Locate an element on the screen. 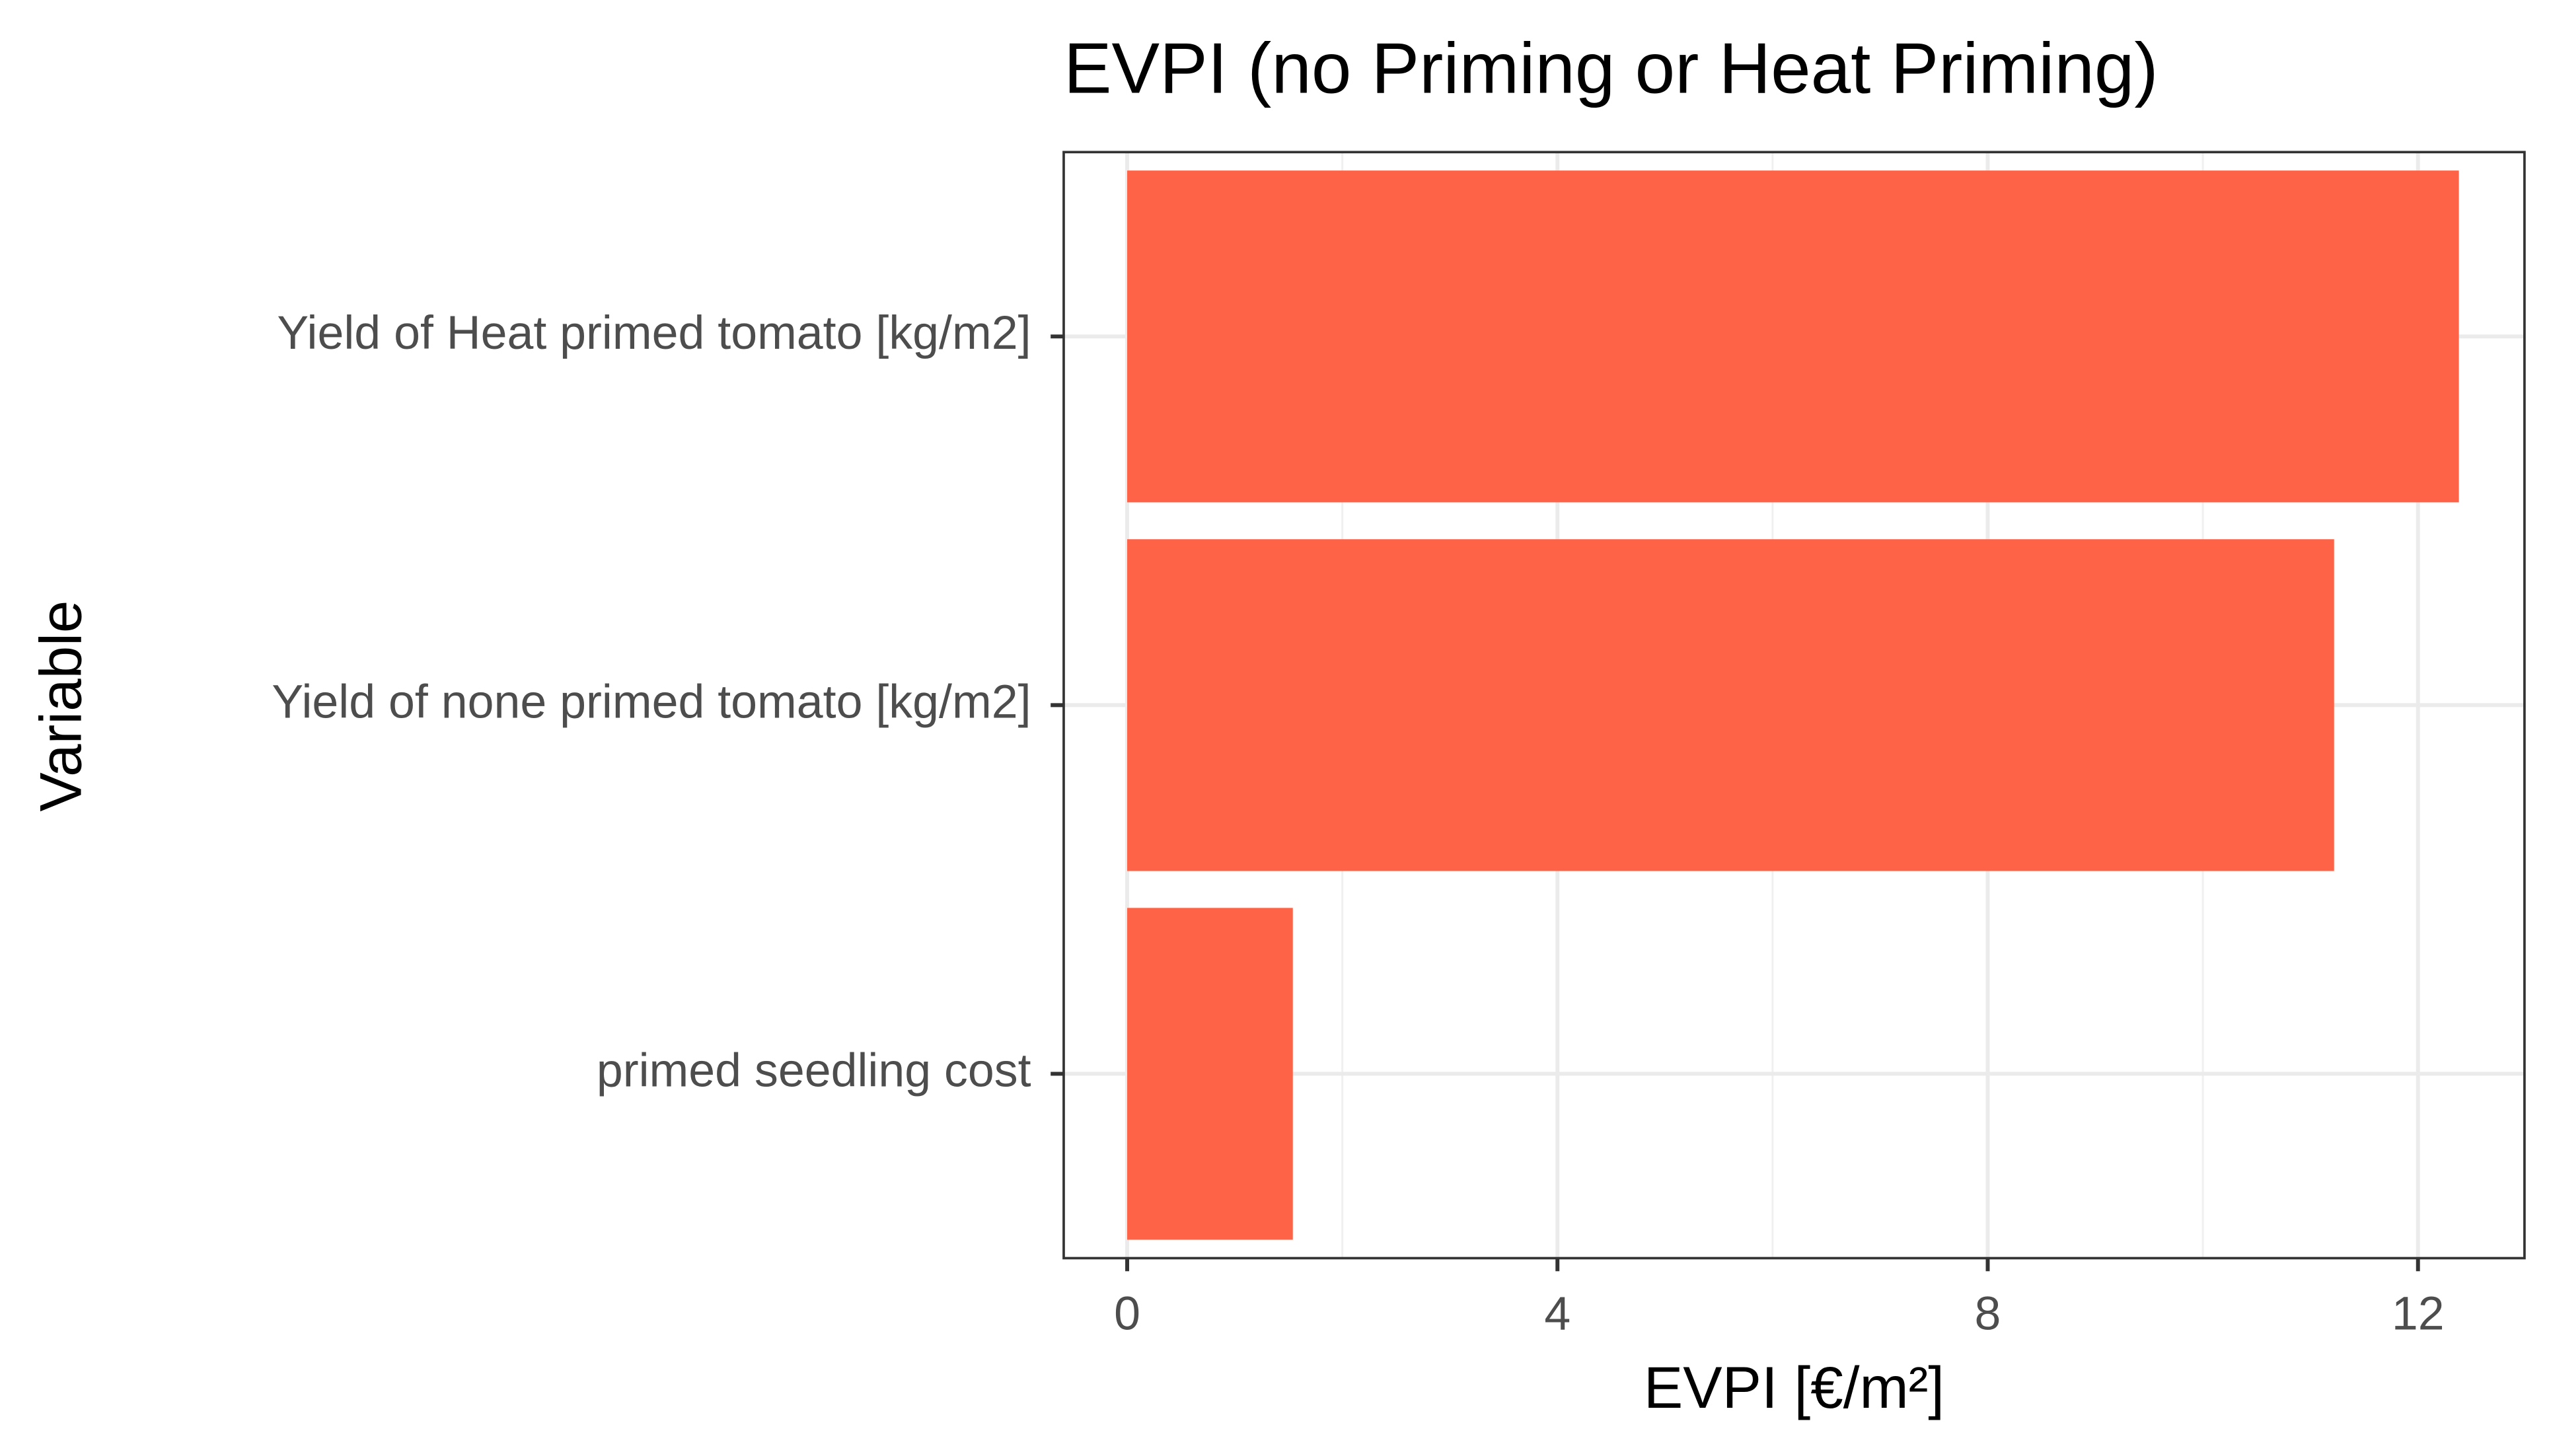  x-tick-label: 0 is located at coordinates (1127, 1313).